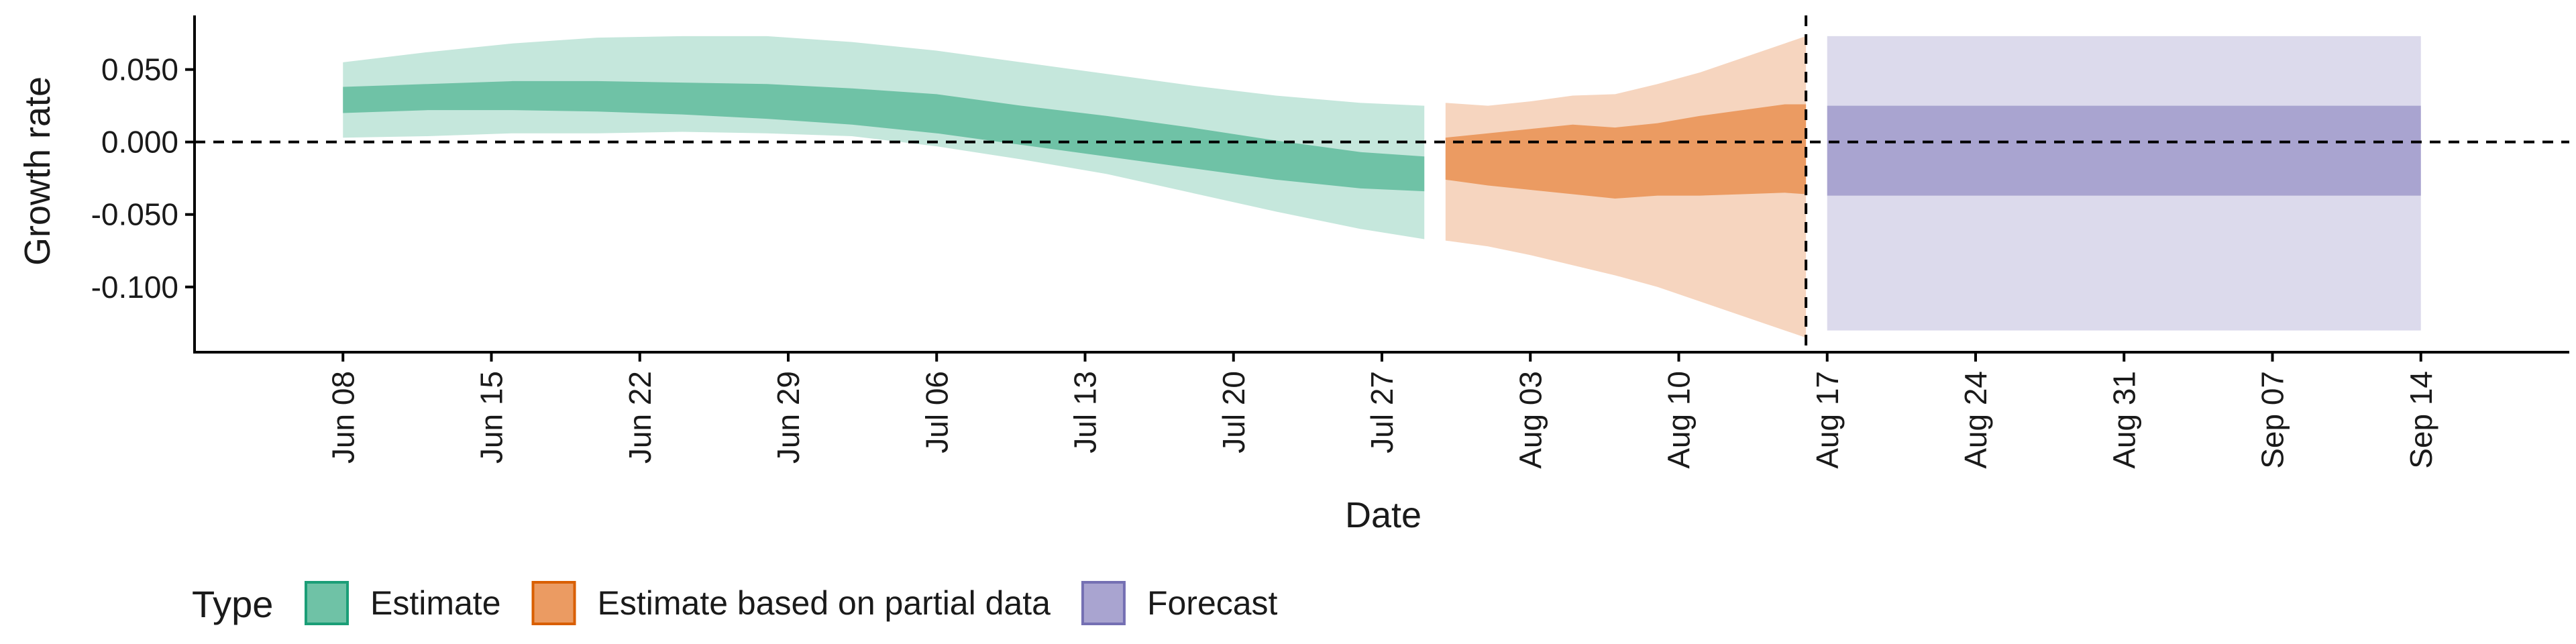  What do you see at coordinates (134, 287) in the screenshot?
I see `y-tick-label: -0.100` at bounding box center [134, 287].